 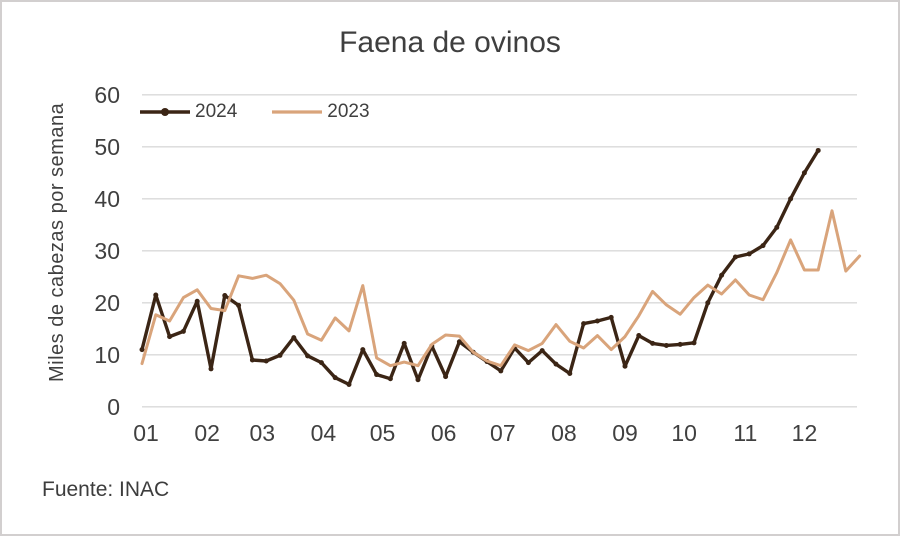 I want to click on legend-label-2024: 2024, so click(x=216, y=111).